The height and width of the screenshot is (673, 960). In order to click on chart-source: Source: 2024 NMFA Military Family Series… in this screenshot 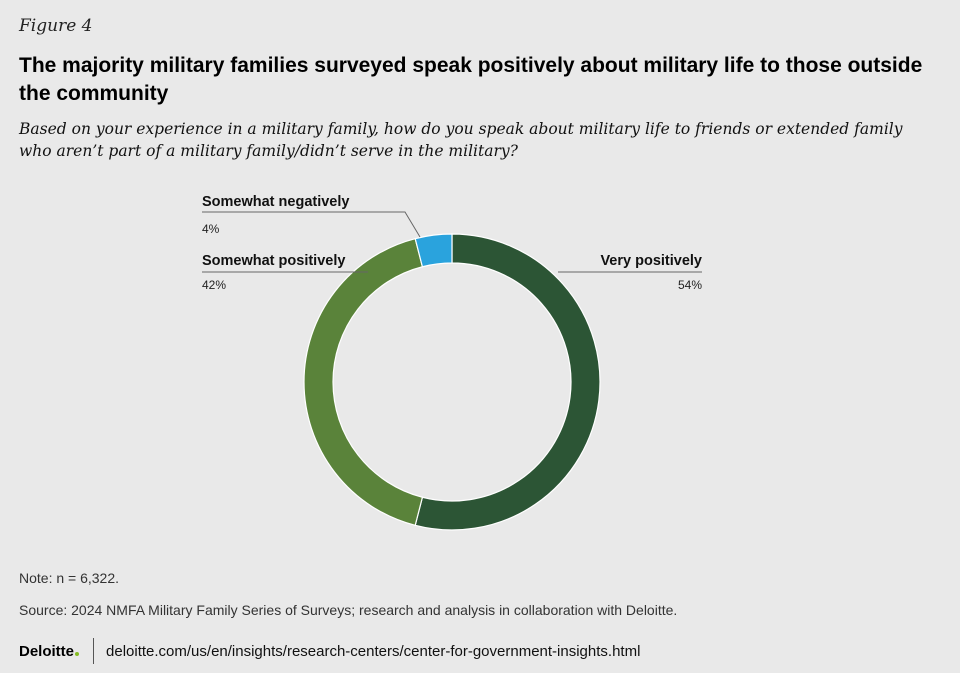, I will do `click(348, 610)`.